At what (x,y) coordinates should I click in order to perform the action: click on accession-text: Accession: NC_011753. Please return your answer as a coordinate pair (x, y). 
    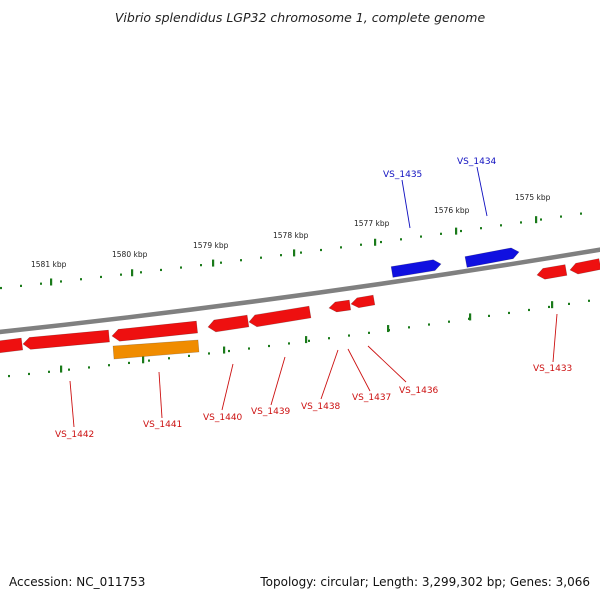
    Looking at the image, I should click on (77, 582).